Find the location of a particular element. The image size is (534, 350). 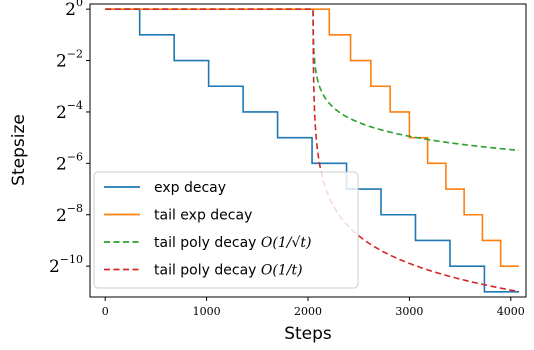

y-axis: 20 2−2 2−4 2−6 2−8 2−10 is located at coordinates (69, 138).